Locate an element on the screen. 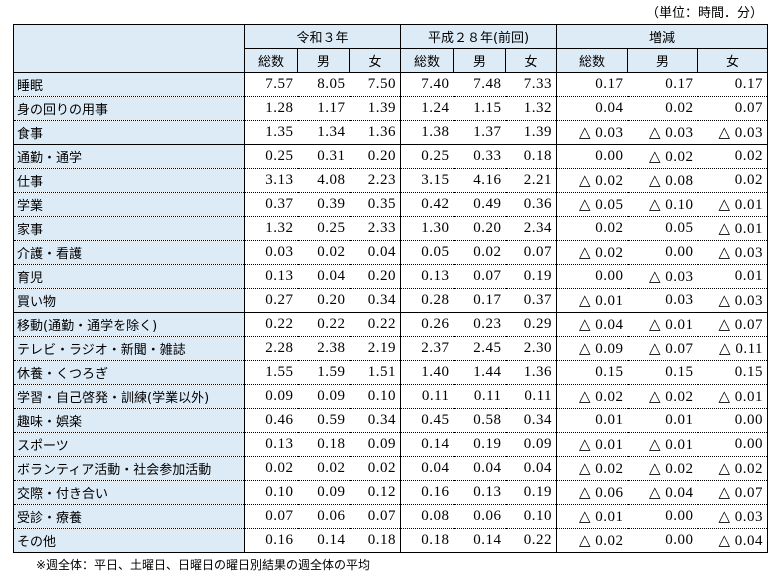 The image size is (771, 578). cell-r3-total: 3.13 is located at coordinates (271, 180).